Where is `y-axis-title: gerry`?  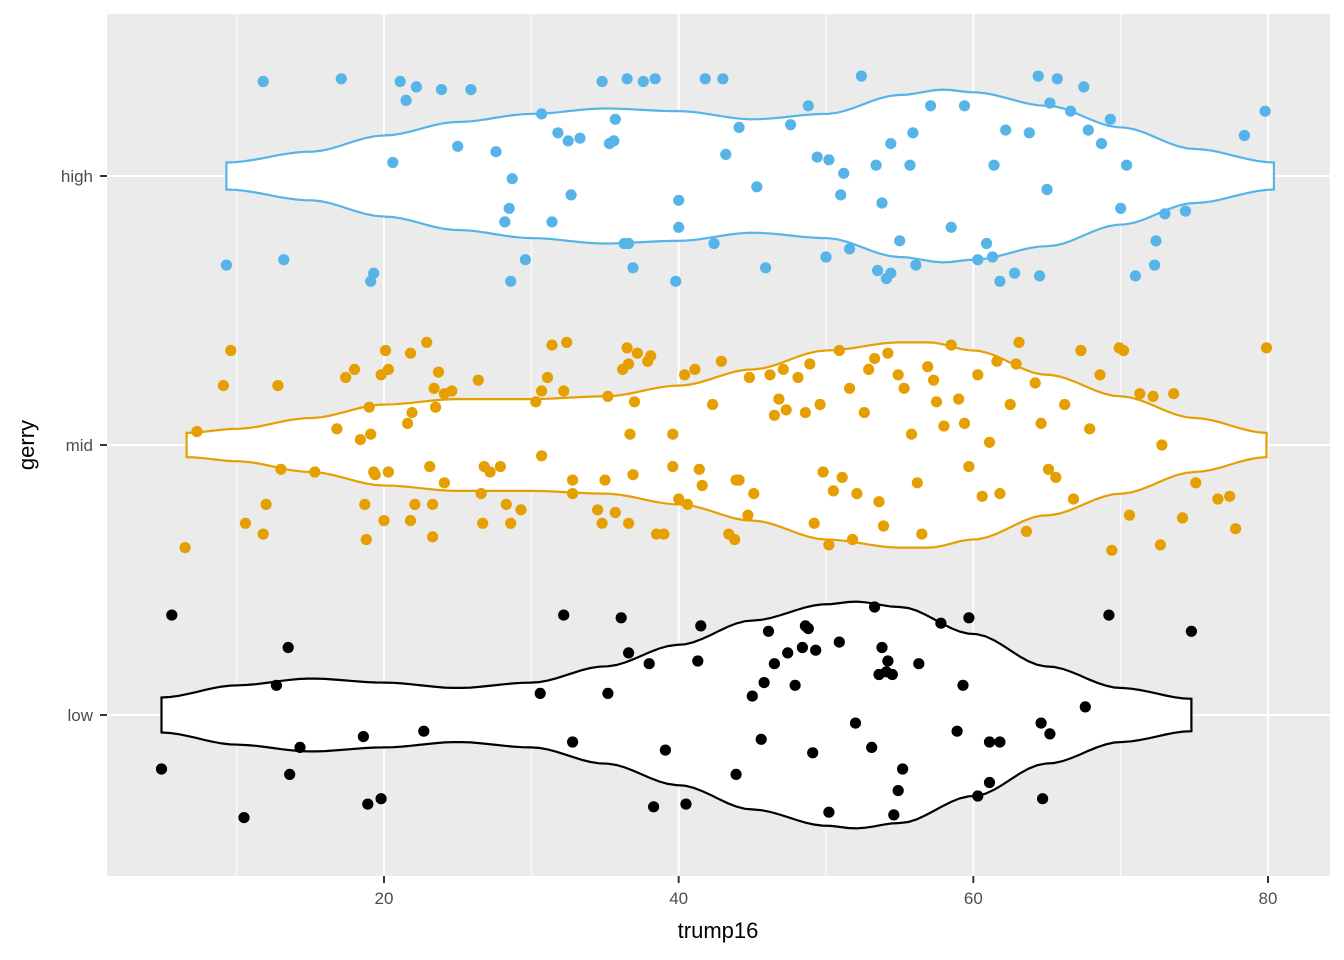
y-axis-title: gerry is located at coordinates (26, 445).